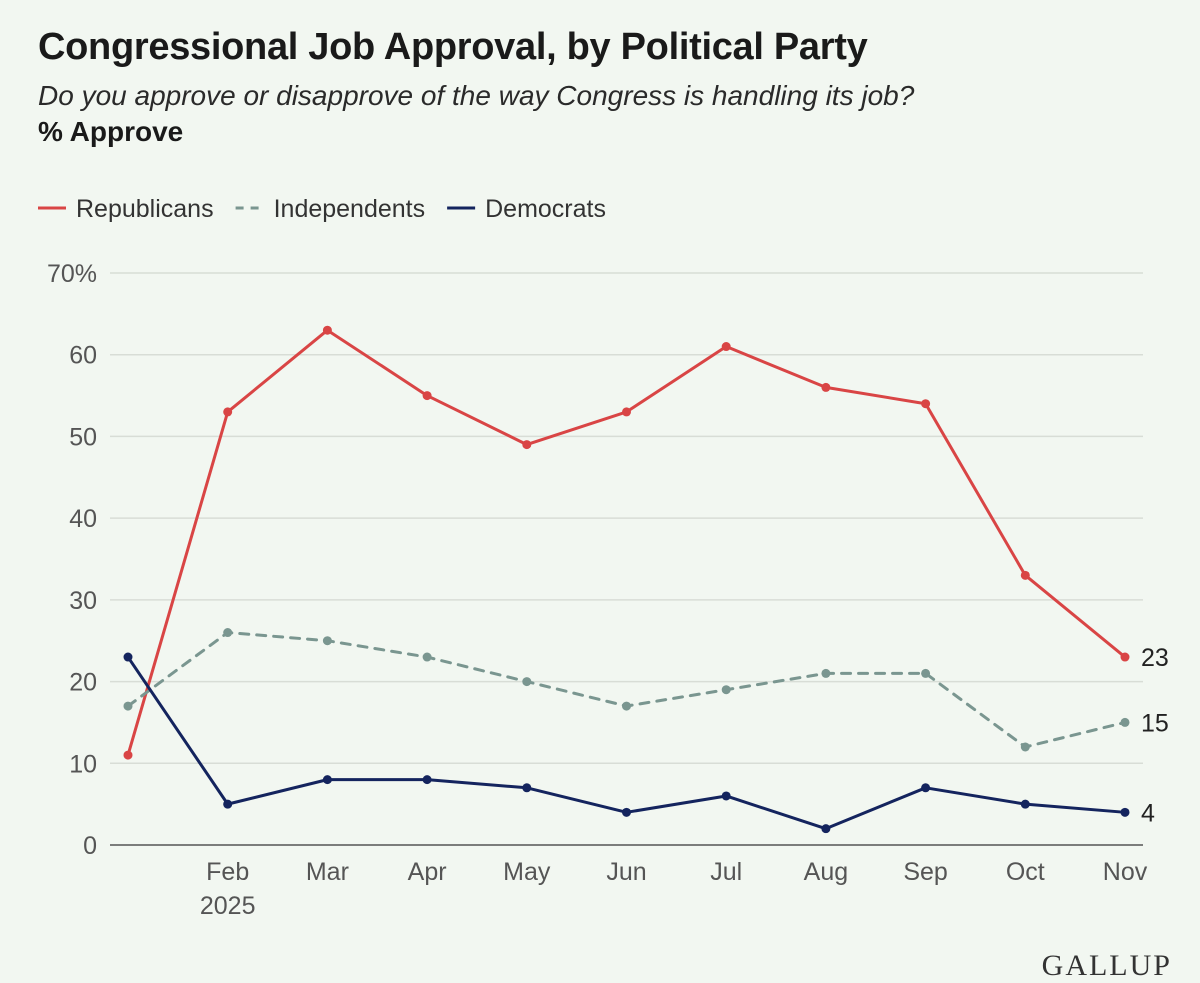 Image resolution: width=1200 pixels, height=983 pixels. What do you see at coordinates (83, 437) in the screenshot?
I see `y-tick-label: 50` at bounding box center [83, 437].